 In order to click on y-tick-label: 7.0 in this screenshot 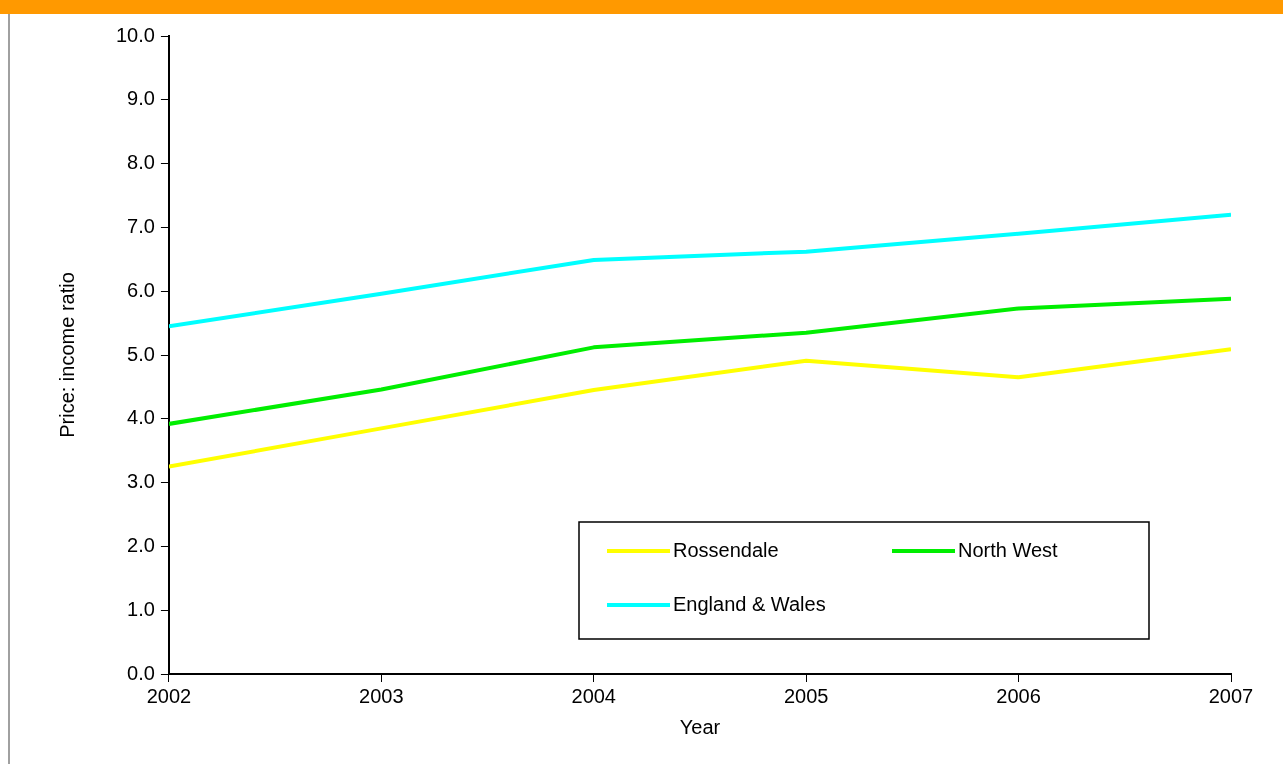, I will do `click(141, 225)`.